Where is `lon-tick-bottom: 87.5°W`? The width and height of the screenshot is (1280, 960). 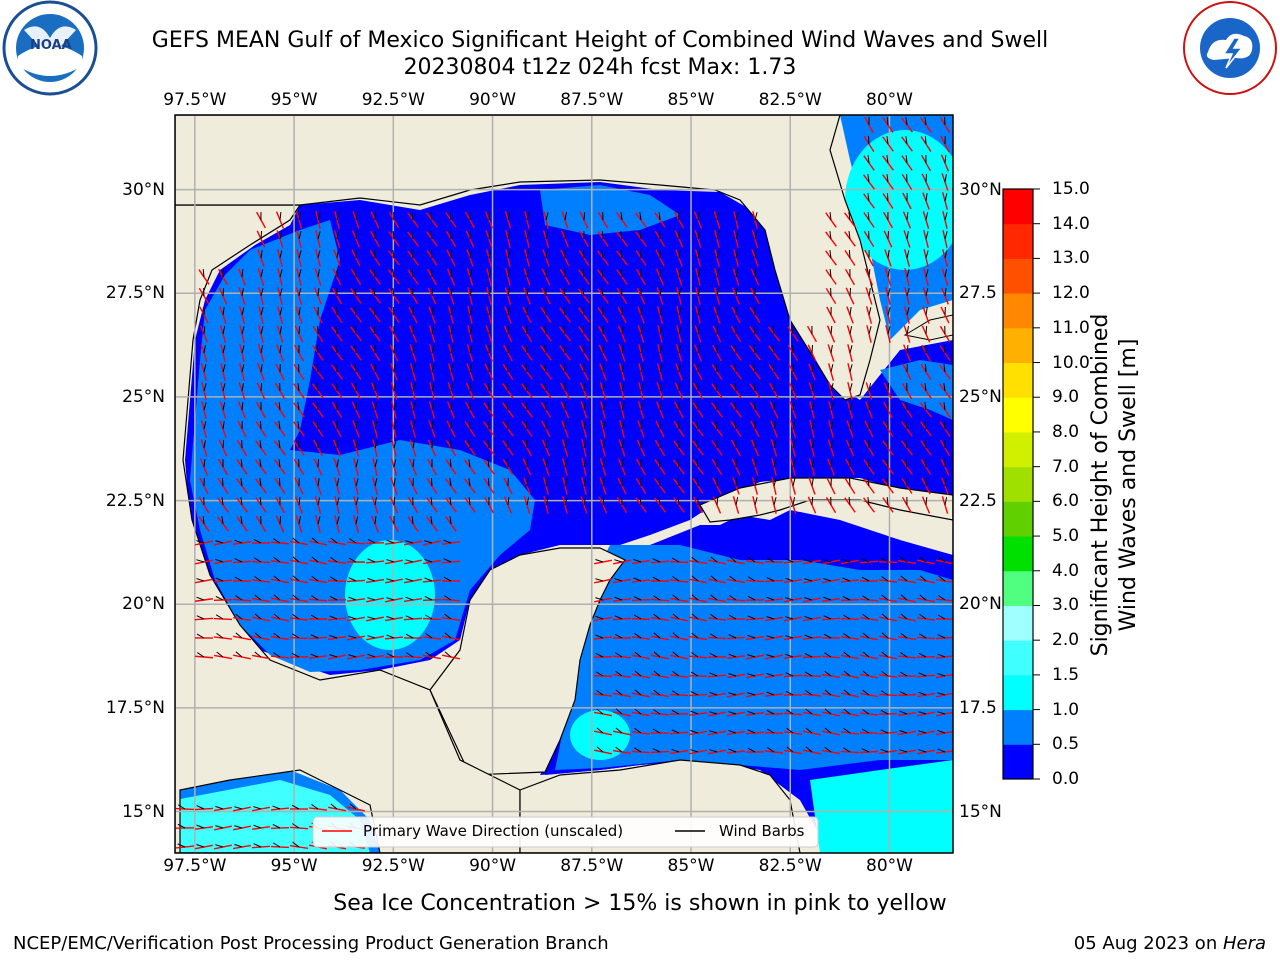
lon-tick-bottom: 87.5°W is located at coordinates (592, 866).